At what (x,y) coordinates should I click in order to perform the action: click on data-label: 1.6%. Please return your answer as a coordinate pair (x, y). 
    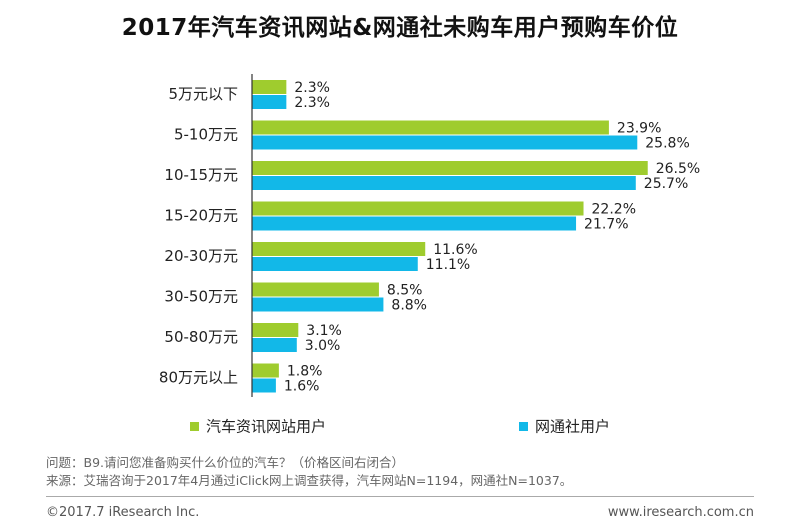
    Looking at the image, I should click on (302, 387).